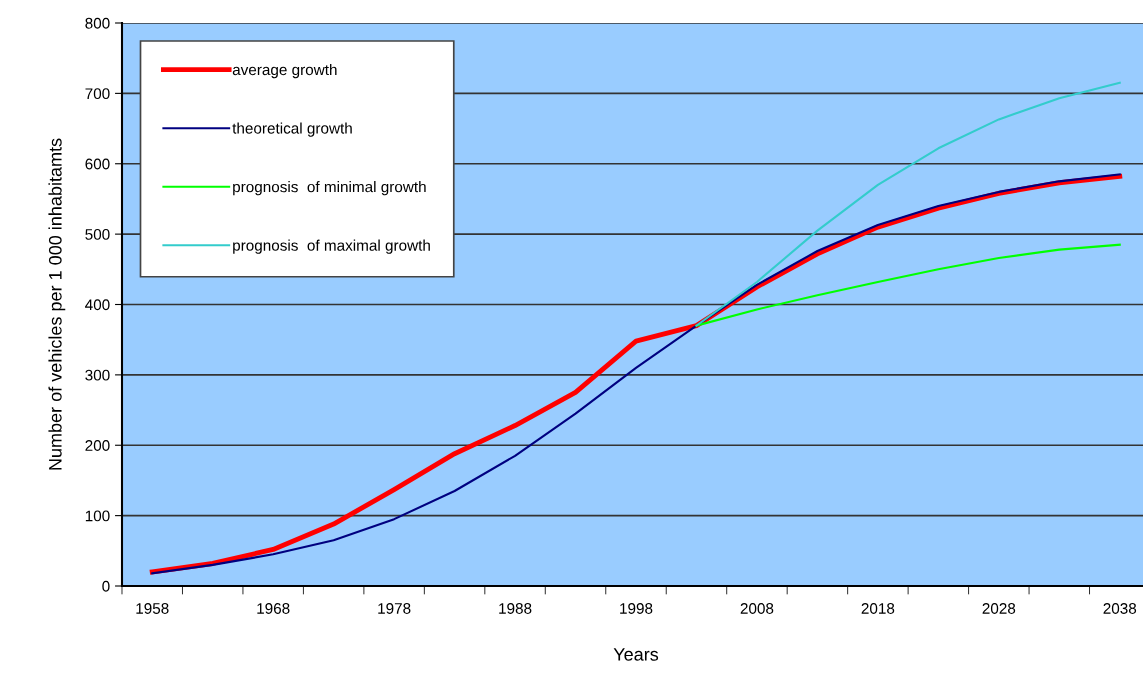  What do you see at coordinates (636, 608) in the screenshot?
I see `x-tick-label: 1998` at bounding box center [636, 608].